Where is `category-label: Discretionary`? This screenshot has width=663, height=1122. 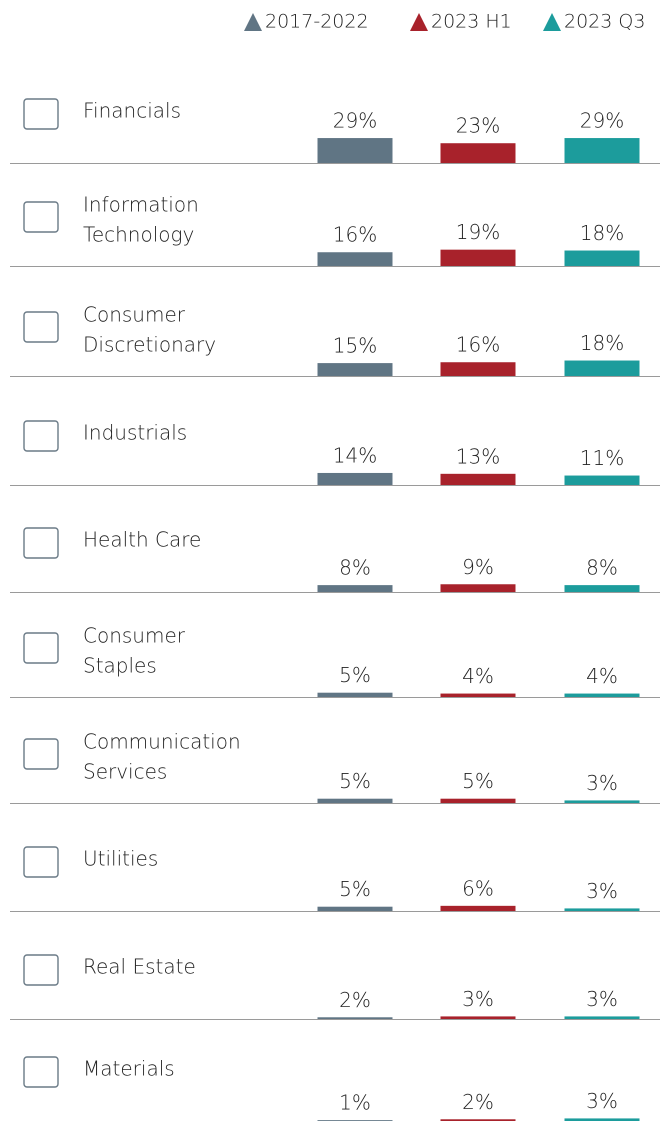
category-label: Discretionary is located at coordinates (149, 345).